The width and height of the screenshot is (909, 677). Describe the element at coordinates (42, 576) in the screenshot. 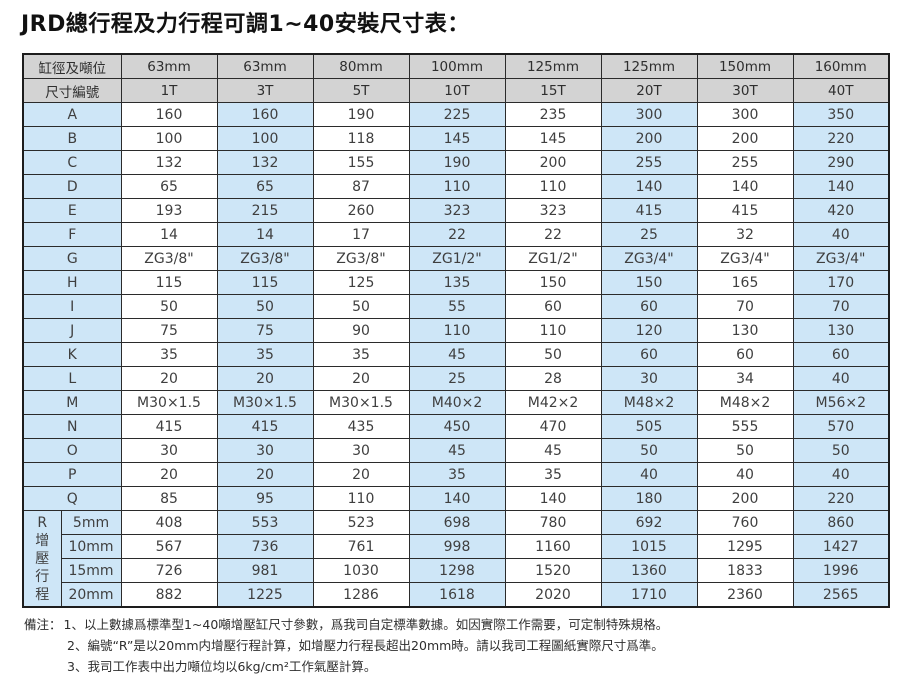

I see `r-label-char: 行` at that location.